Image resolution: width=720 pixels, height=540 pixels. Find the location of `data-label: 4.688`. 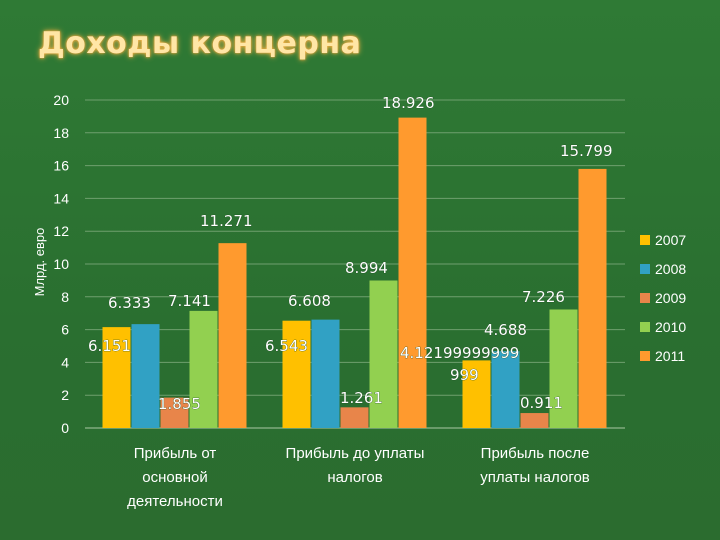

data-label: 4.688 is located at coordinates (505, 330).